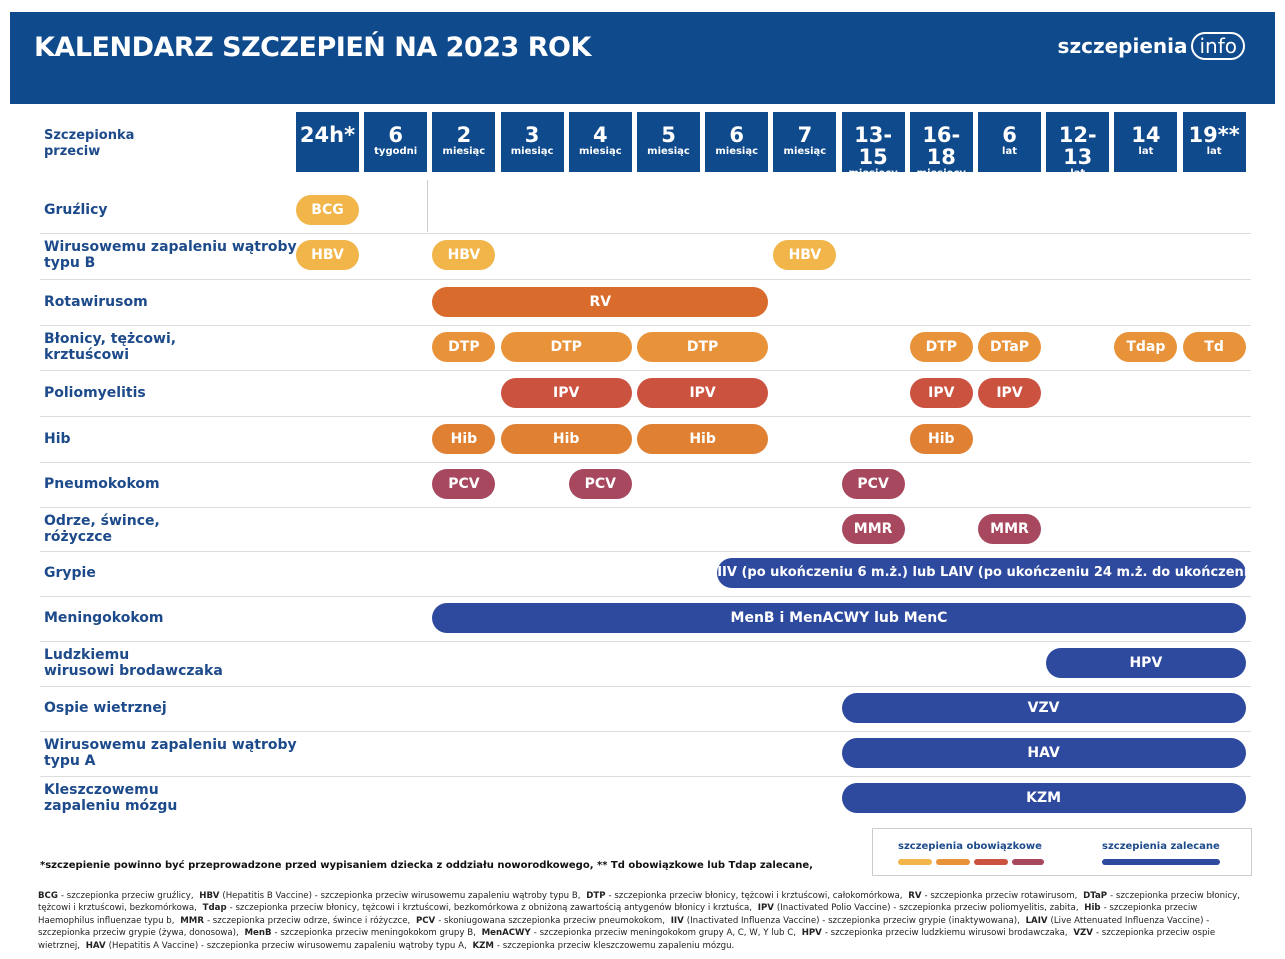 The image size is (1285, 959). Describe the element at coordinates (192, 920) in the screenshot. I see `abbr-term: MMR` at that location.